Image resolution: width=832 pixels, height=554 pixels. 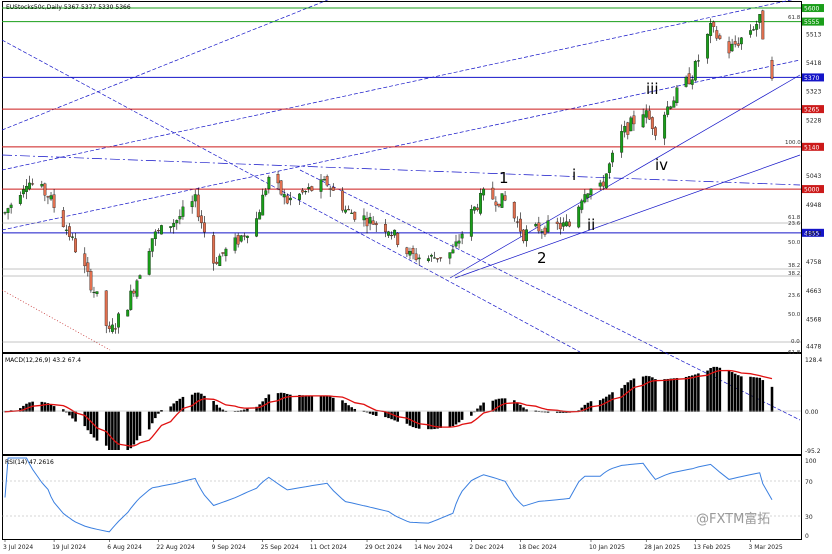 What do you see at coordinates (652, 89) in the screenshot?
I see `wave-label: iii` at bounding box center [652, 89].